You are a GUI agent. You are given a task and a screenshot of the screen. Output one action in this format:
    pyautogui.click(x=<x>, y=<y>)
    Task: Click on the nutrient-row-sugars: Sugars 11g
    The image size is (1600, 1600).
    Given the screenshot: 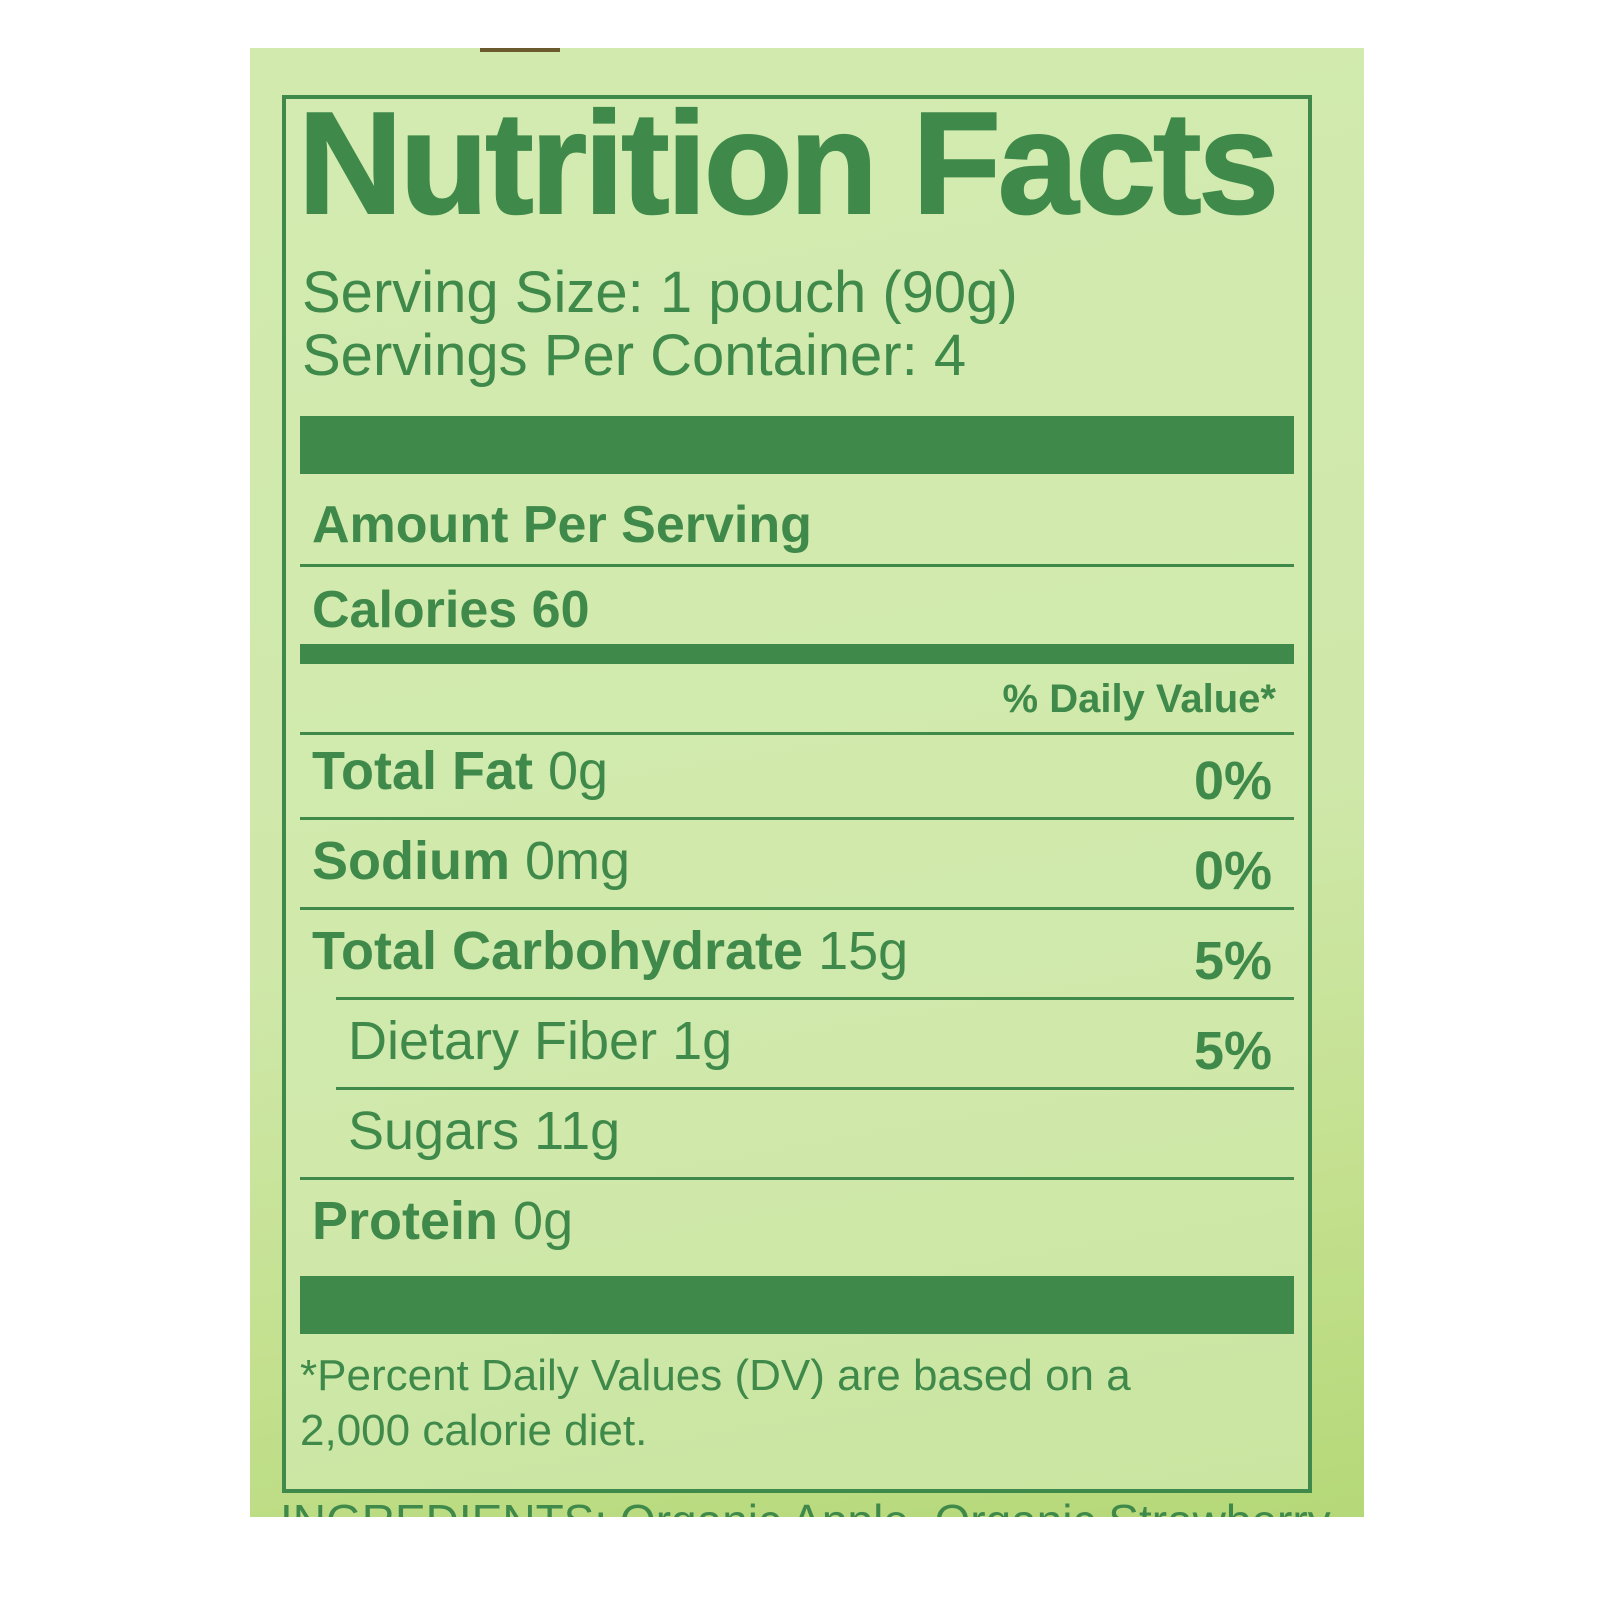 What is the action you would take?
    pyautogui.click(x=484, y=1131)
    